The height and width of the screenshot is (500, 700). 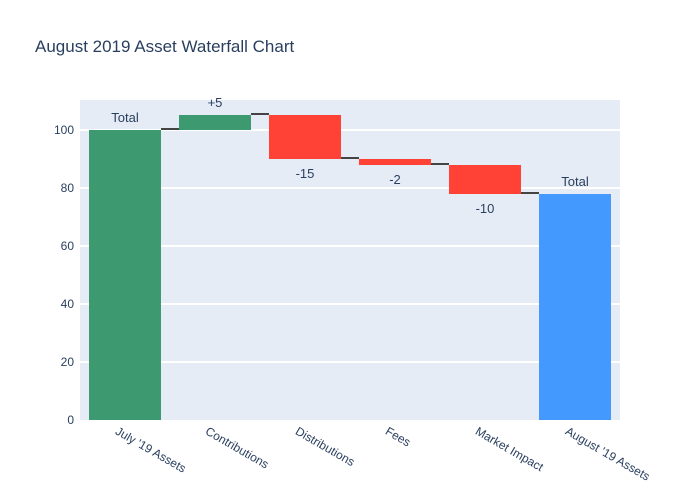 What do you see at coordinates (165, 46) in the screenshot?
I see `chart-title: August 2019 Asset Waterfall Chart` at bounding box center [165, 46].